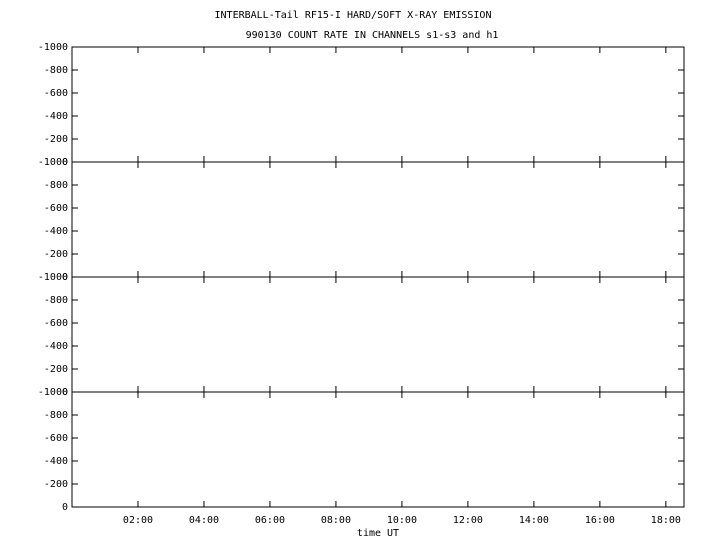  What do you see at coordinates (138, 520) in the screenshot?
I see `x-tick-label: 02:00` at bounding box center [138, 520].